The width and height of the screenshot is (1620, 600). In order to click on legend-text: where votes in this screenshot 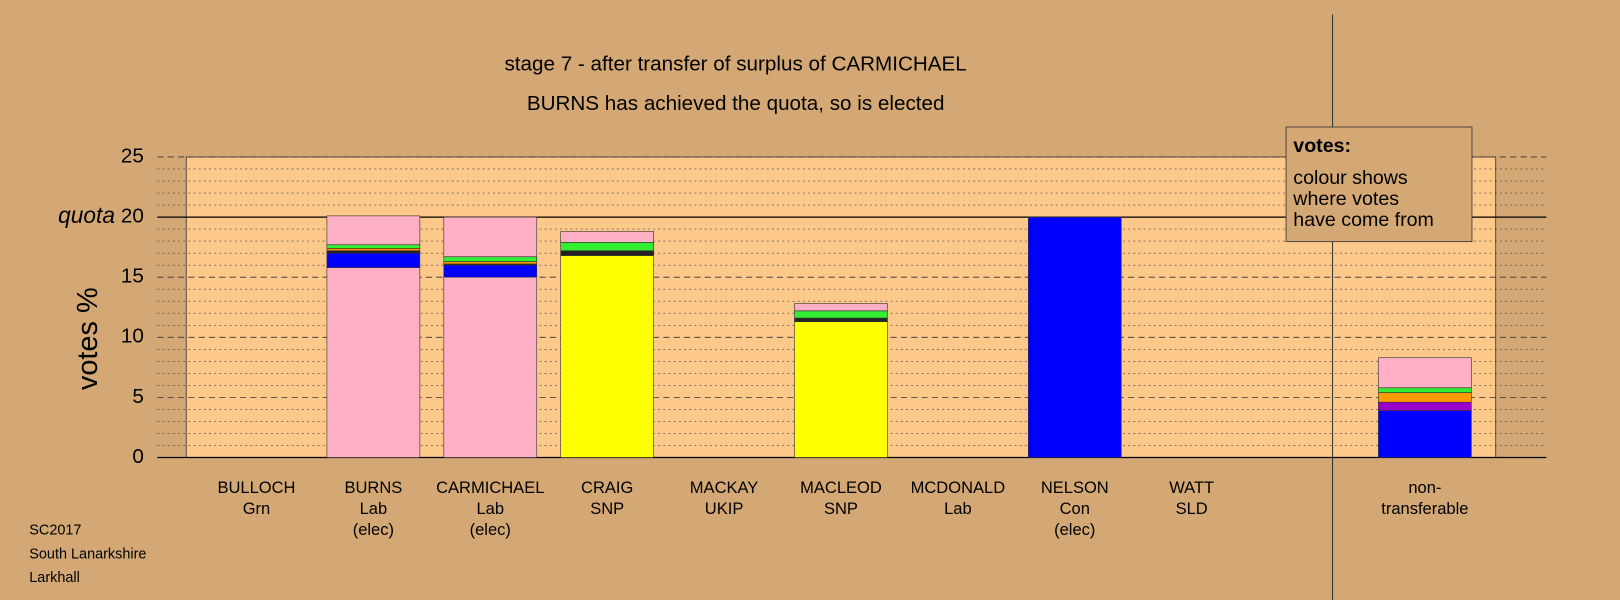, I will do `click(1345, 199)`.